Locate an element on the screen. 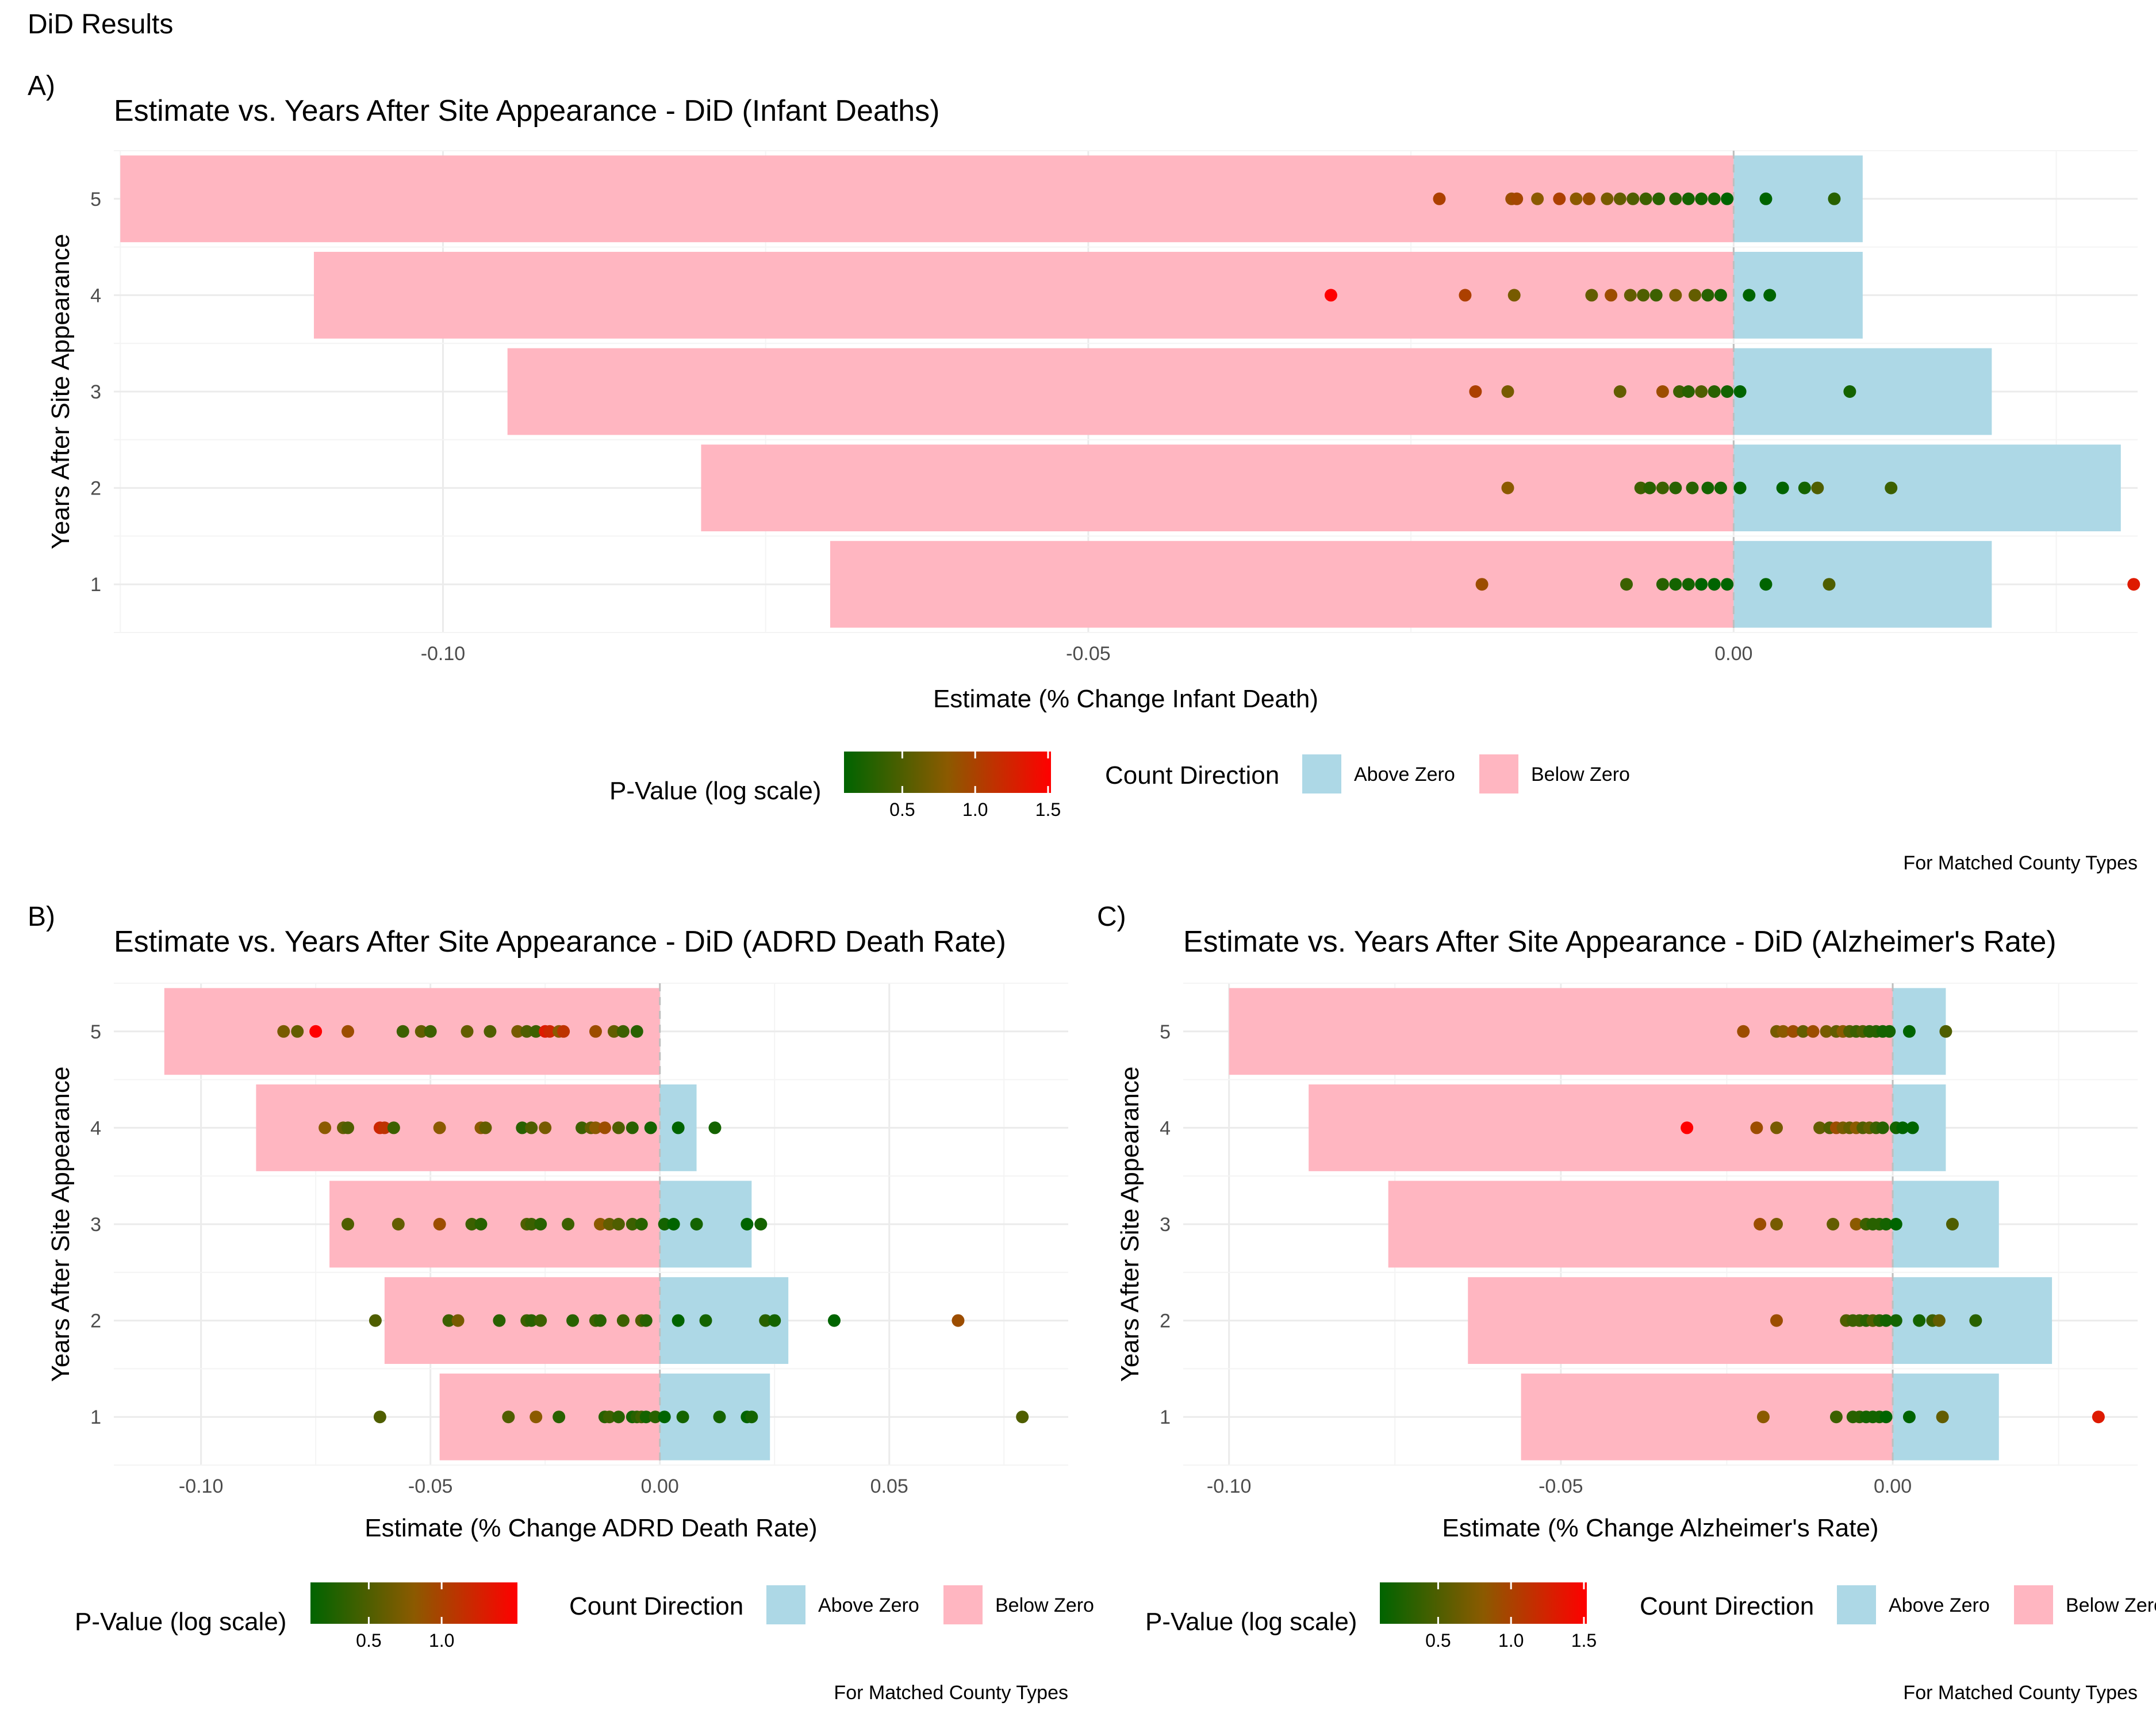 The width and height of the screenshot is (2156, 1725). points is located at coordinates (653, 1224).